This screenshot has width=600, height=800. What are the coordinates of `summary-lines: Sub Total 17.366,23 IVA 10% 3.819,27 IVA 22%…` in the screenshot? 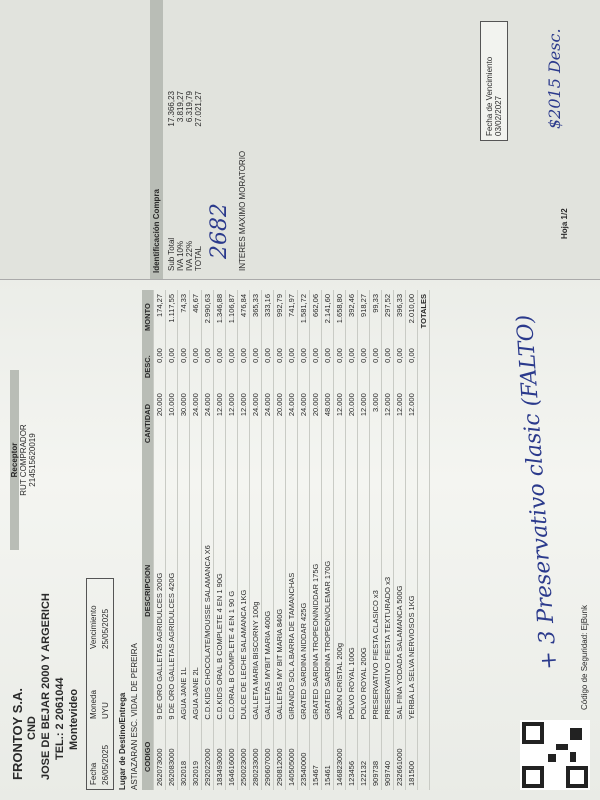 It's located at (185, 139).